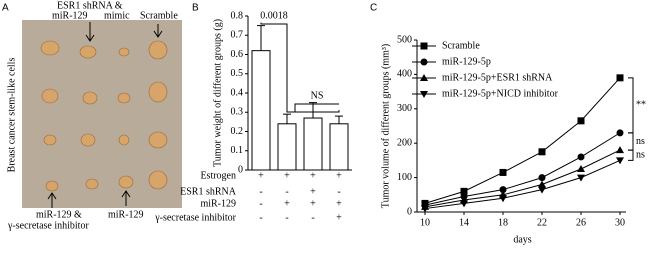 Image resolution: width=650 pixels, height=254 pixels. I want to click on legend-label: miR-129-5p, so click(466, 61).